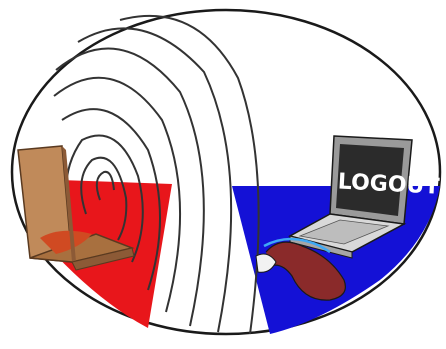 The height and width of the screenshot is (349, 446). I want to click on laptop-screen, so click(370, 180).